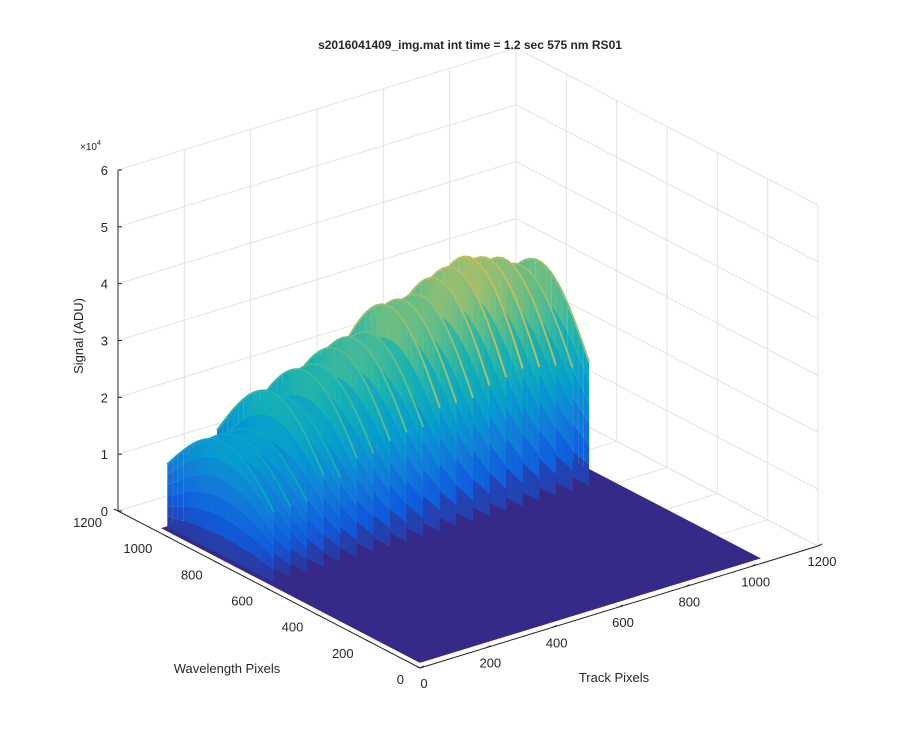  What do you see at coordinates (400, 679) in the screenshot?
I see `y-tick-label: 0` at bounding box center [400, 679].